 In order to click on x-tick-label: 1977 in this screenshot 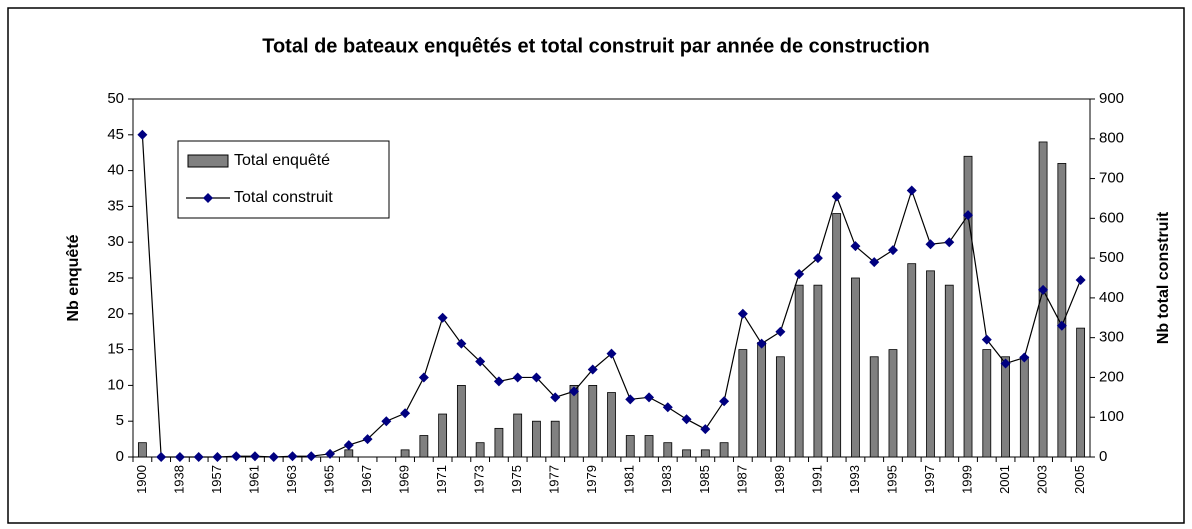, I will do `click(554, 479)`.